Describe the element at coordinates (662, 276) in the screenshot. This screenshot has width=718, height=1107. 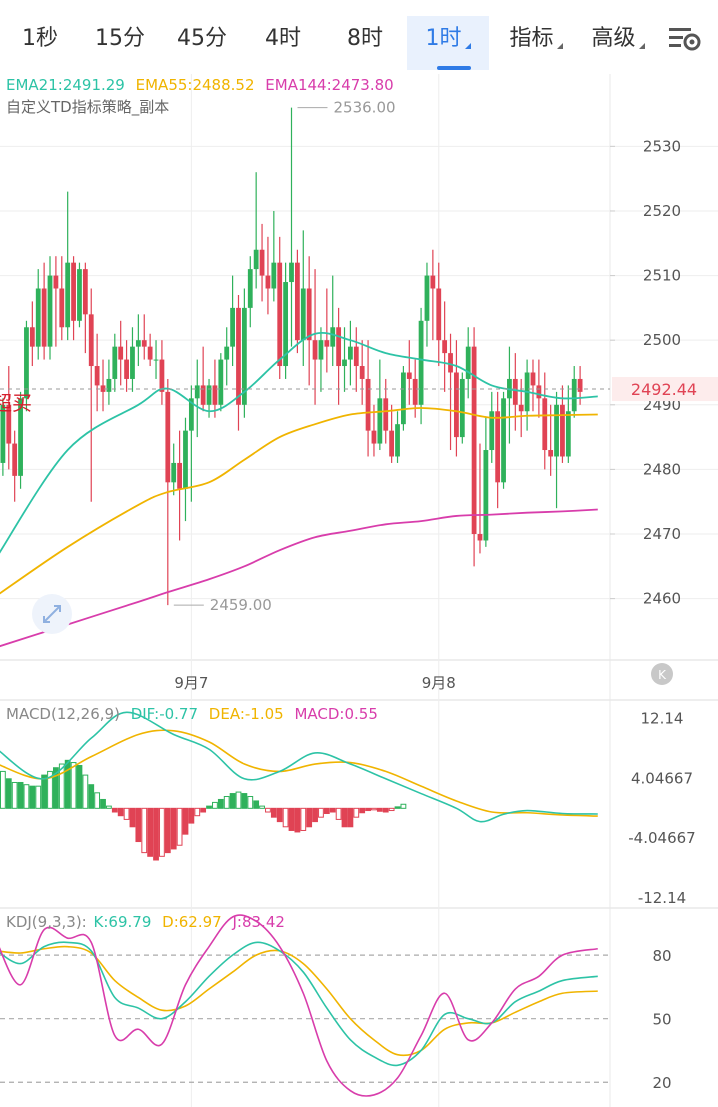
I see `price-tick-label: 2510` at that location.